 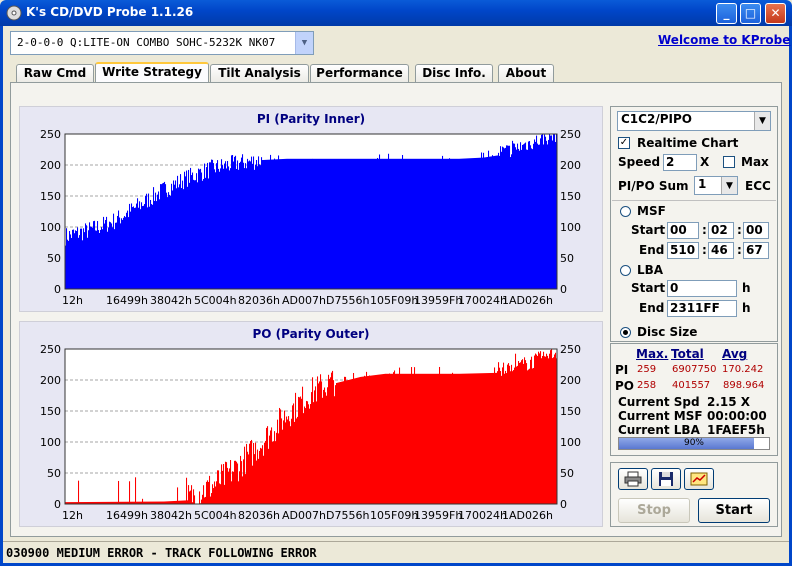 I want to click on close-button: ✕, so click(x=775, y=13).